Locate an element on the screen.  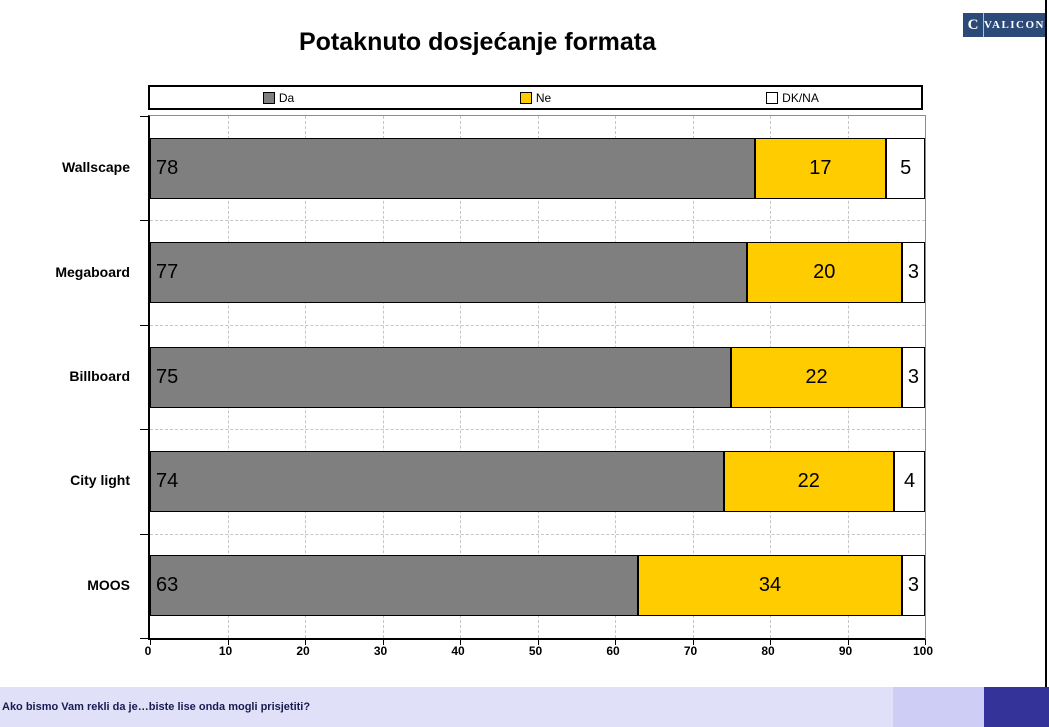
bar-value-label: 17 is located at coordinates (820, 167).